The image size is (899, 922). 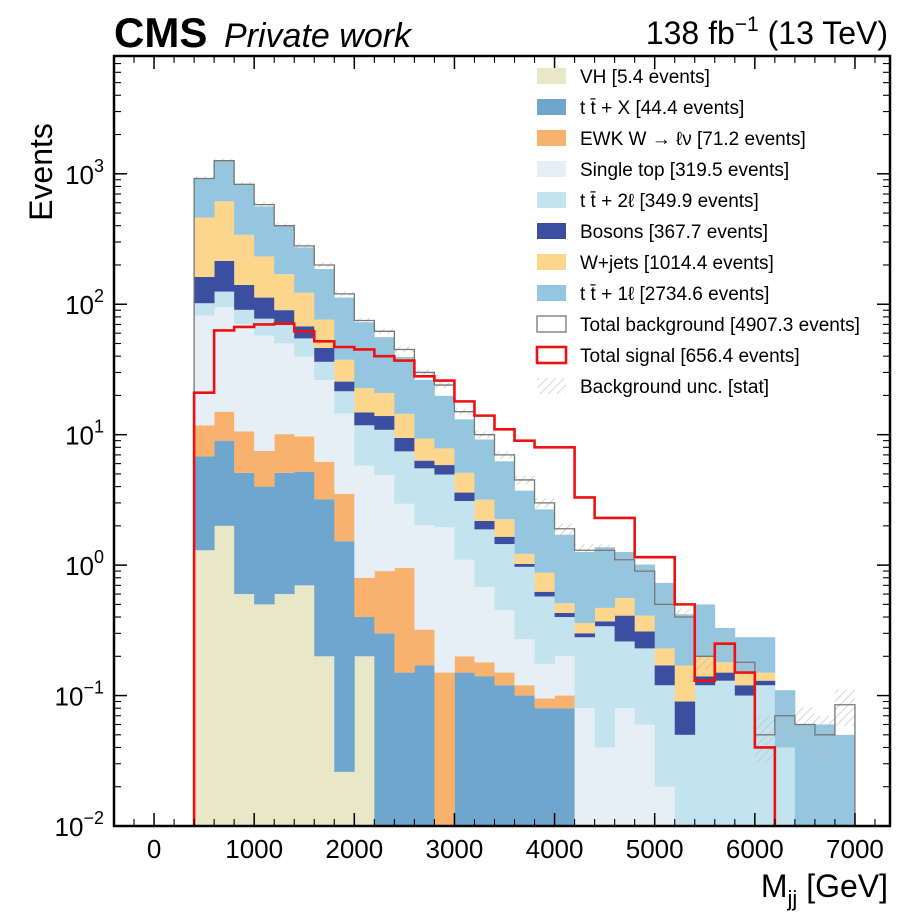 I want to click on series-VH, so click(x=284, y=675).